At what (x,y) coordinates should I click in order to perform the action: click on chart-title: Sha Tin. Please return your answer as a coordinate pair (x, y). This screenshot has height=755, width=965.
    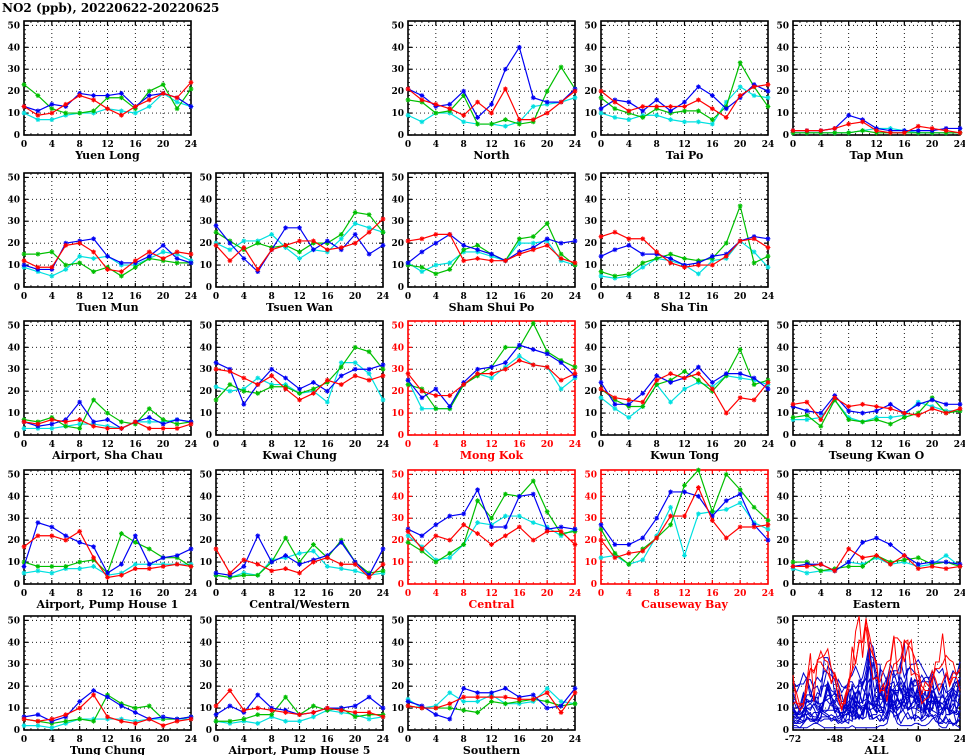
    Looking at the image, I should click on (684, 307).